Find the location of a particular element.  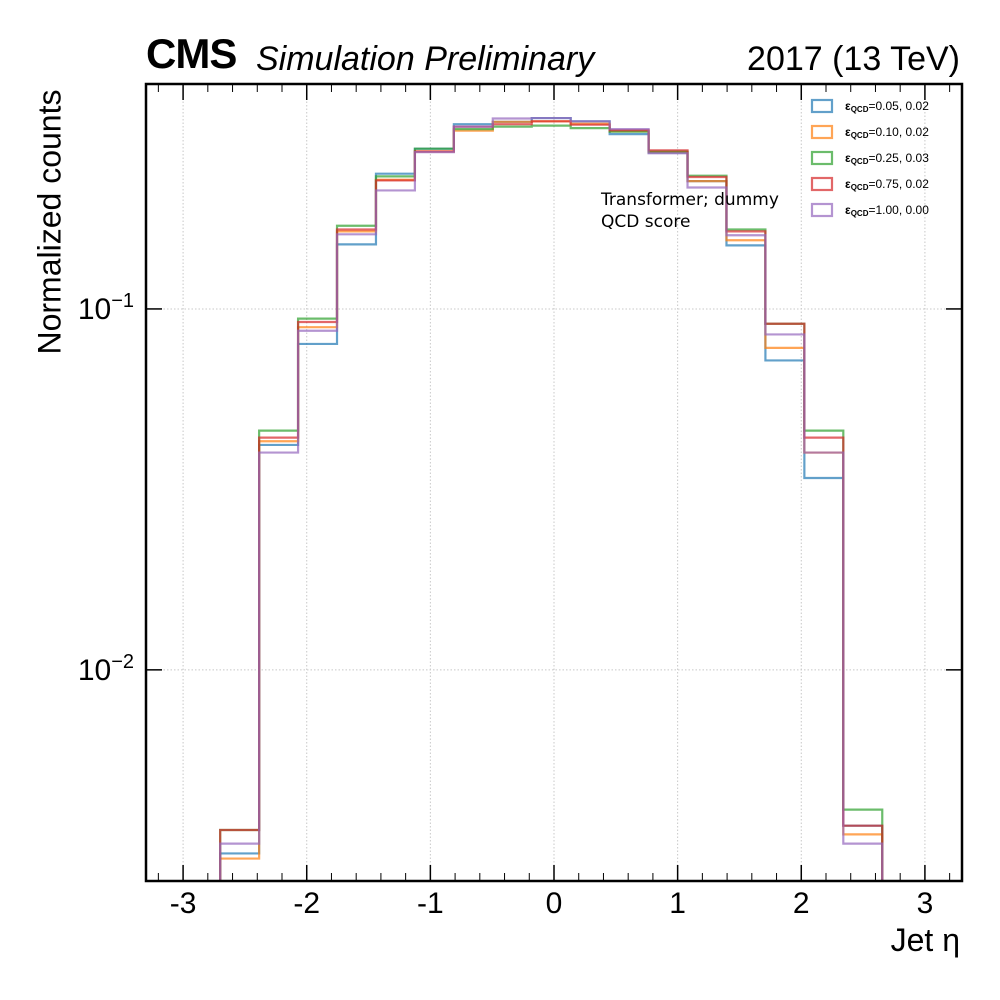

y-tick-label: 10⁻¹ is located at coordinates (106, 308).